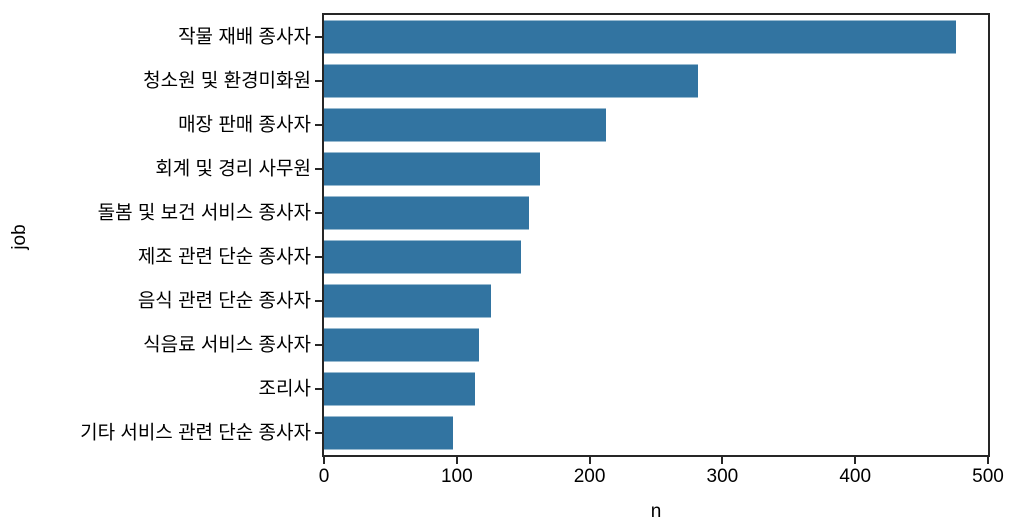 The image size is (1025, 532). Describe the element at coordinates (284, 389) in the screenshot. I see `y-tick-label: 조리사` at that location.